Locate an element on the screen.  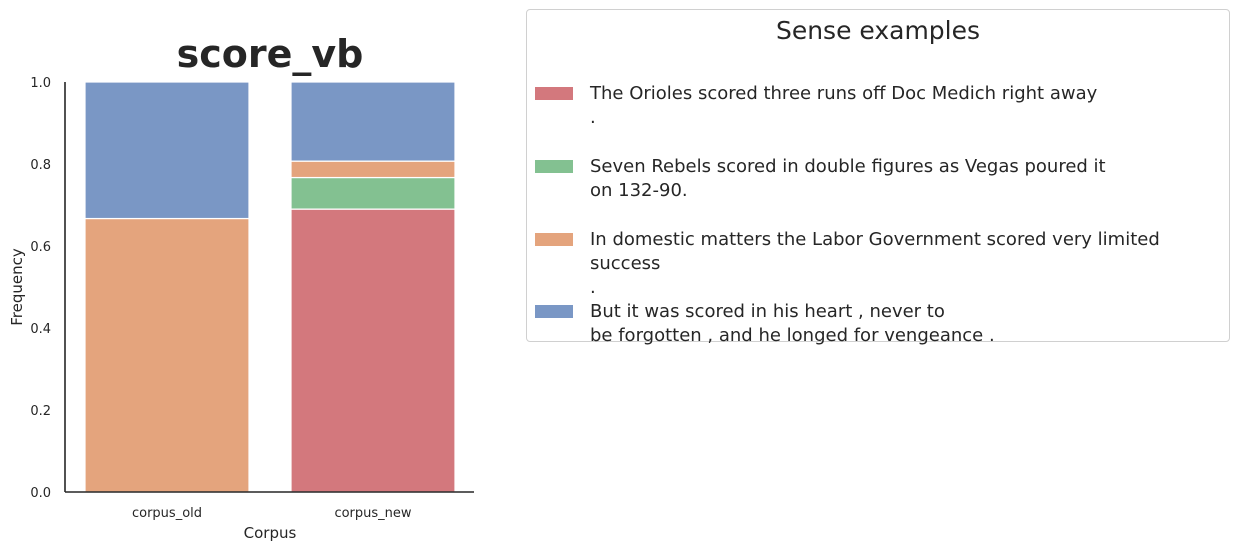
x-tick-label: corpus_new is located at coordinates (372, 513).